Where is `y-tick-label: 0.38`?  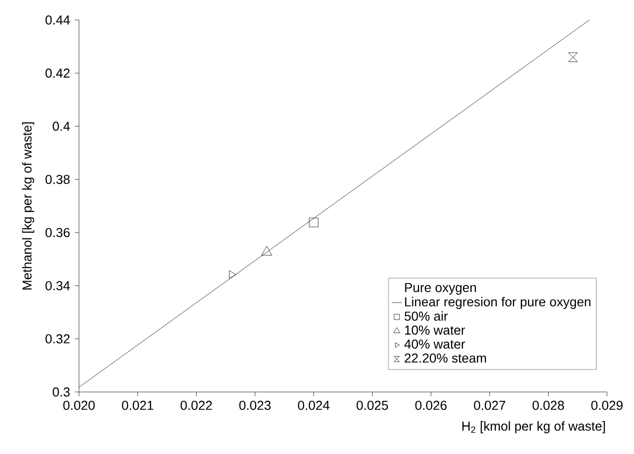 y-tick-label: 0.38 is located at coordinates (58, 179).